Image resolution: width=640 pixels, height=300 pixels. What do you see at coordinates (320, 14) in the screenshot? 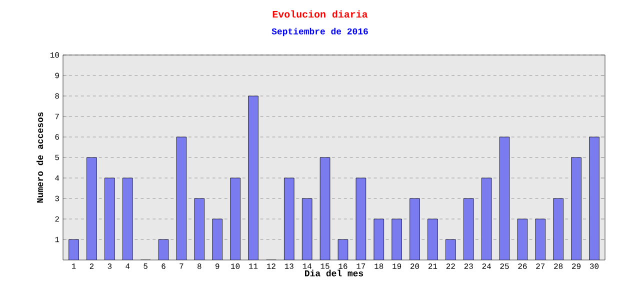
I see `chart-title: Evolucion diaria` at bounding box center [320, 14].